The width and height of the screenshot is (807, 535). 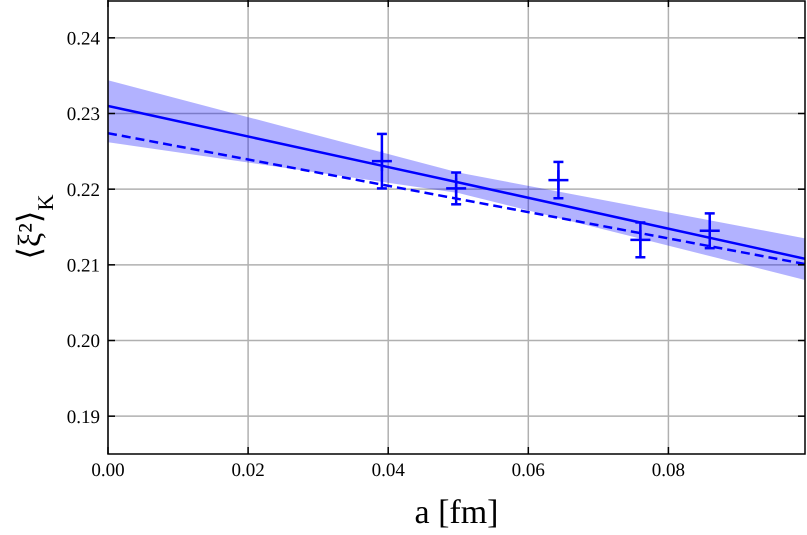 I want to click on x-tick-label: 0.06, so click(x=528, y=470).